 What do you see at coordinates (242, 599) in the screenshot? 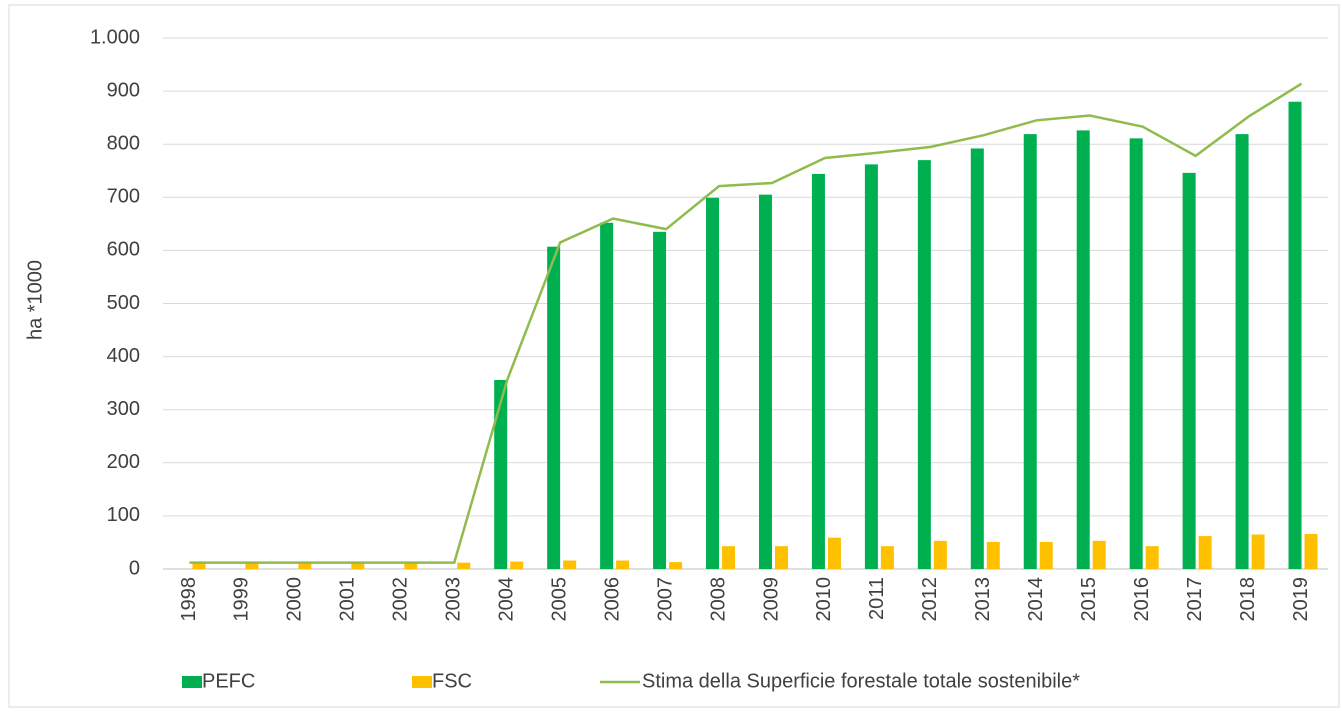
I see `x-tick-label: 1999` at bounding box center [242, 599].